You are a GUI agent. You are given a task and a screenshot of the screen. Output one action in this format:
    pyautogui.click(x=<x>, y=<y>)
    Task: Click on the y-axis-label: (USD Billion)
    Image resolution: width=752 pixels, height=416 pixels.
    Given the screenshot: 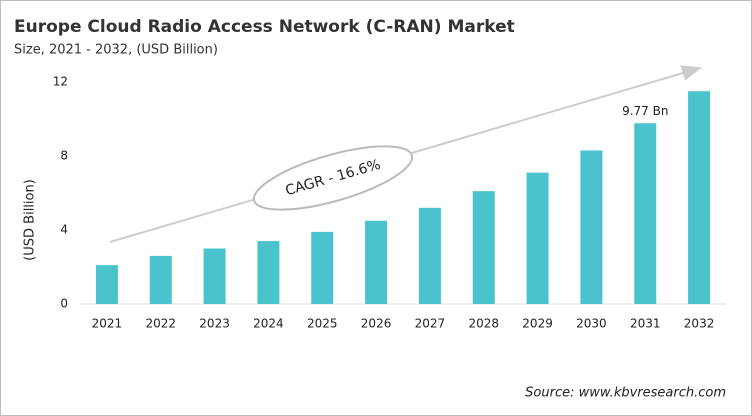 What is the action you would take?
    pyautogui.click(x=30, y=220)
    